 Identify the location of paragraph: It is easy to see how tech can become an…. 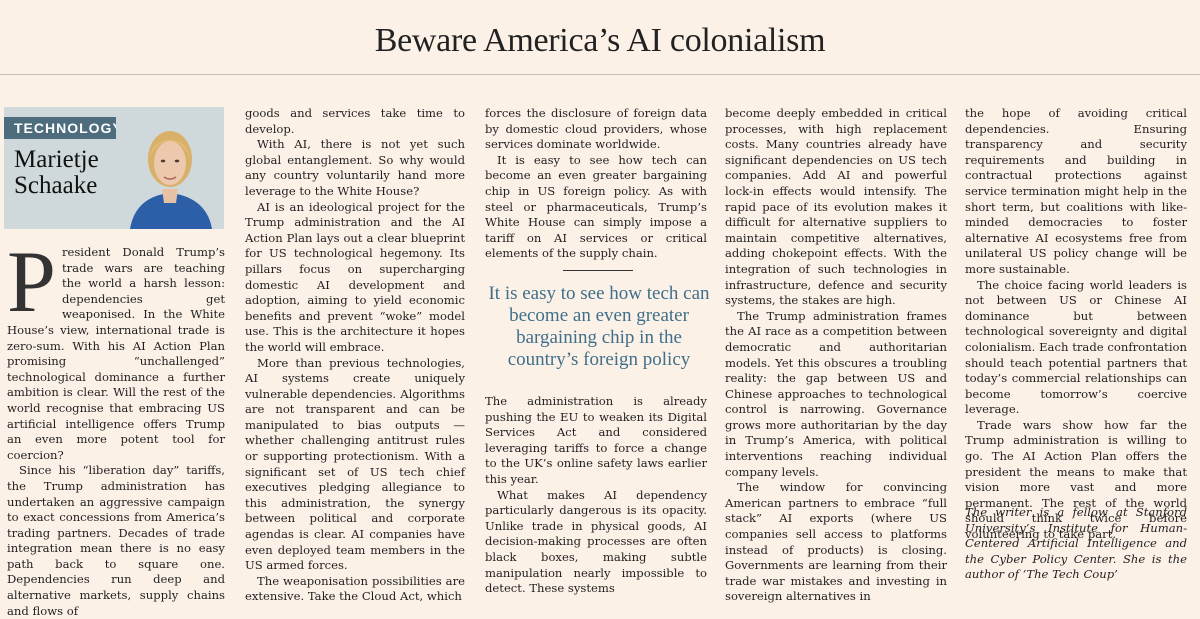
(596, 206).